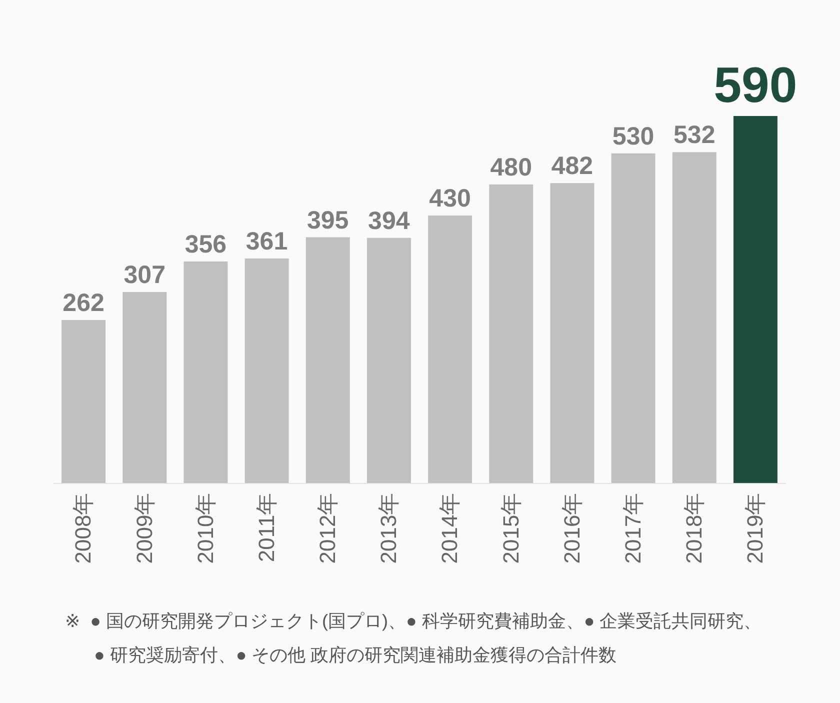 The image size is (840, 703). What do you see at coordinates (327, 220) in the screenshot?
I see `data-label: 395` at bounding box center [327, 220].